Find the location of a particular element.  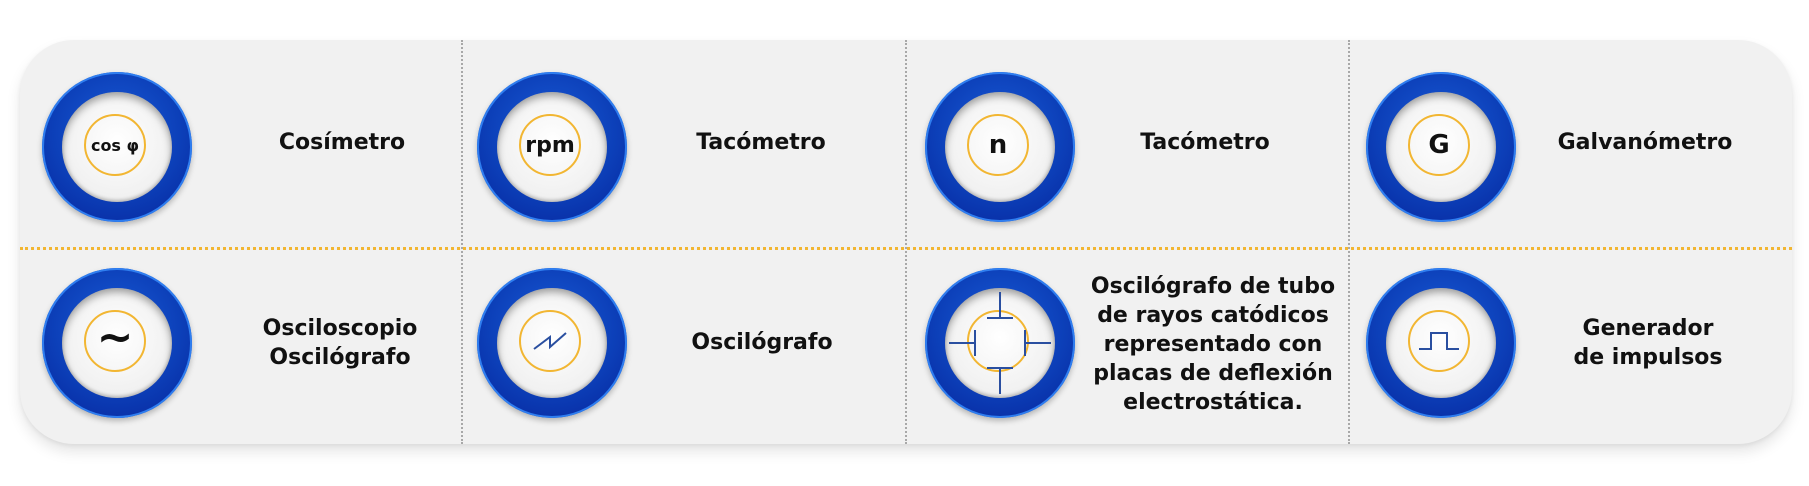

symbol-badge: n is located at coordinates (1000, 147).